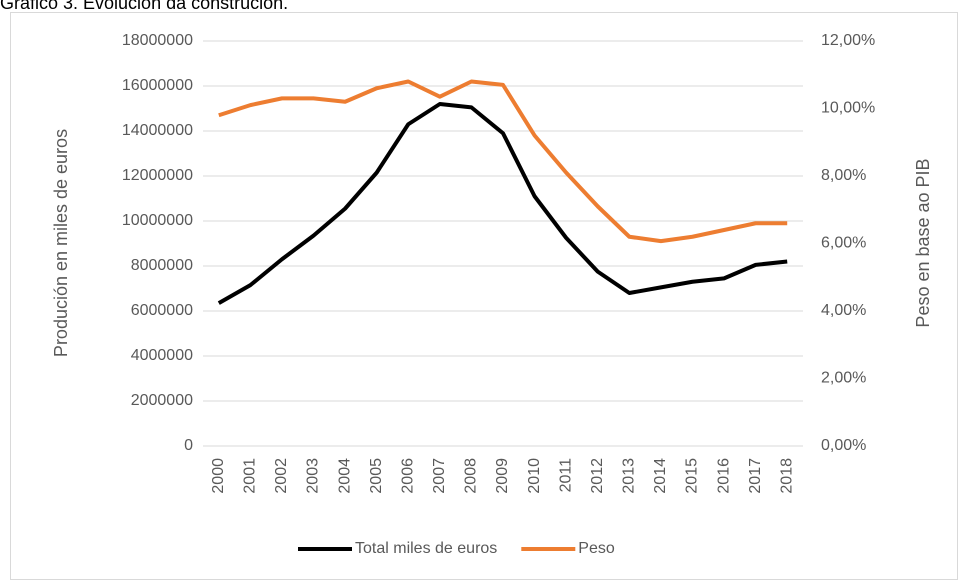 The height and width of the screenshot is (581, 959). What do you see at coordinates (843, 445) in the screenshot?
I see `y2-tick-label: 0,00%` at bounding box center [843, 445].